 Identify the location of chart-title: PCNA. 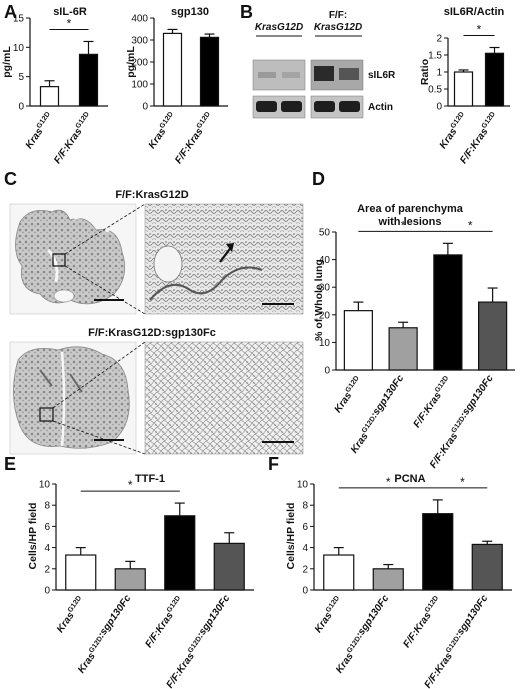
(409, 479).